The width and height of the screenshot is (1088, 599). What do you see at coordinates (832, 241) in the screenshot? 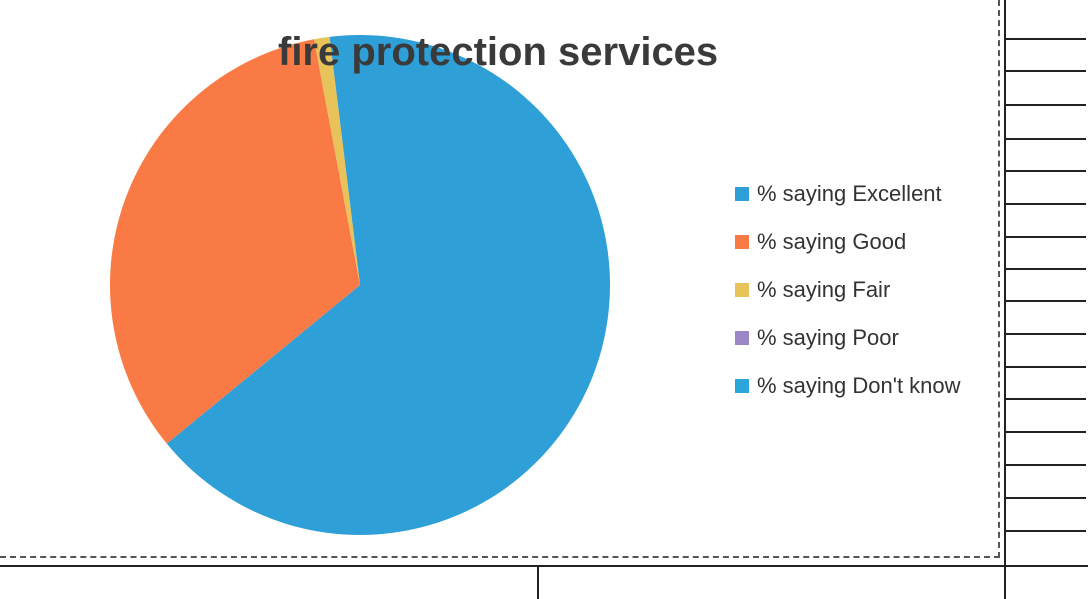
I see `legend-label: % saying Good` at bounding box center [832, 241].